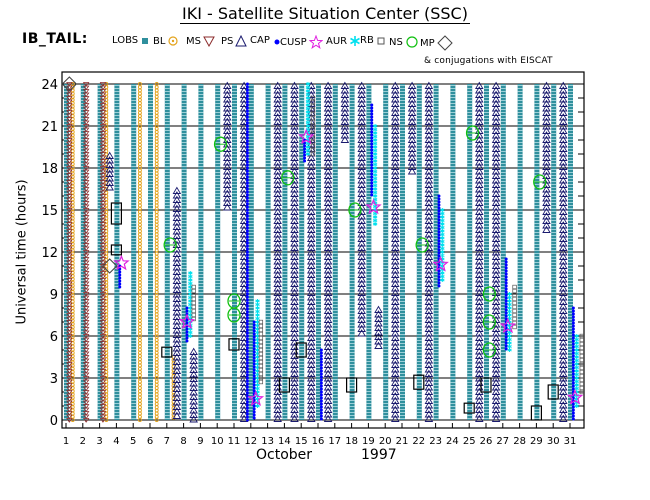 This screenshot has height=500, width=650. Describe the element at coordinates (86, 252) in the screenshot. I see `ms-column` at that location.